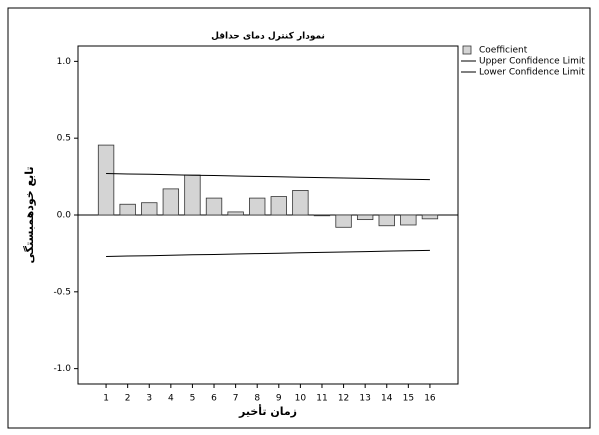 Image resolution: width=599 pixels, height=435 pixels. Describe the element at coordinates (257, 399) in the screenshot. I see `x-tick-label: 8` at that location.